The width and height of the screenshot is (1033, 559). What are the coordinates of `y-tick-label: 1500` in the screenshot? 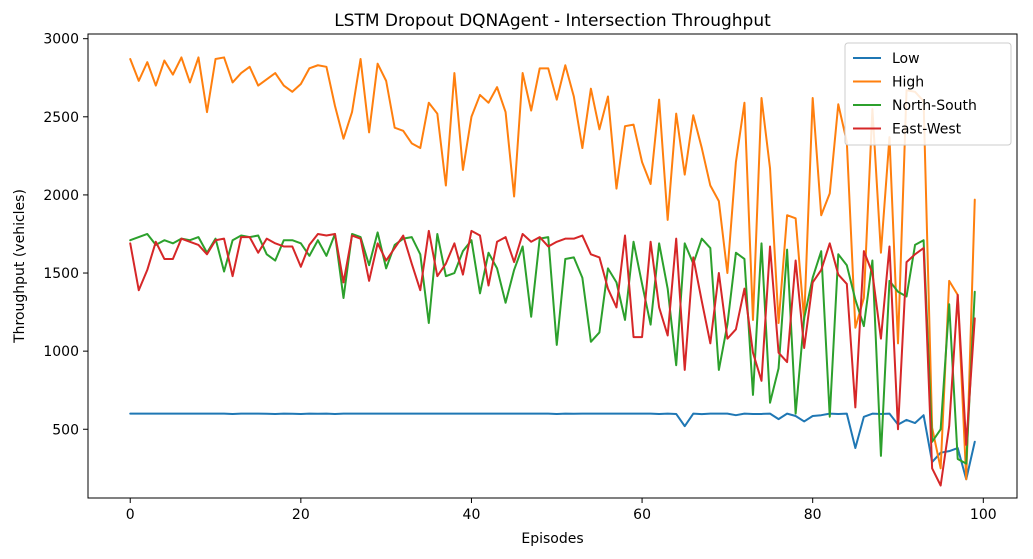 It's located at (61, 274).